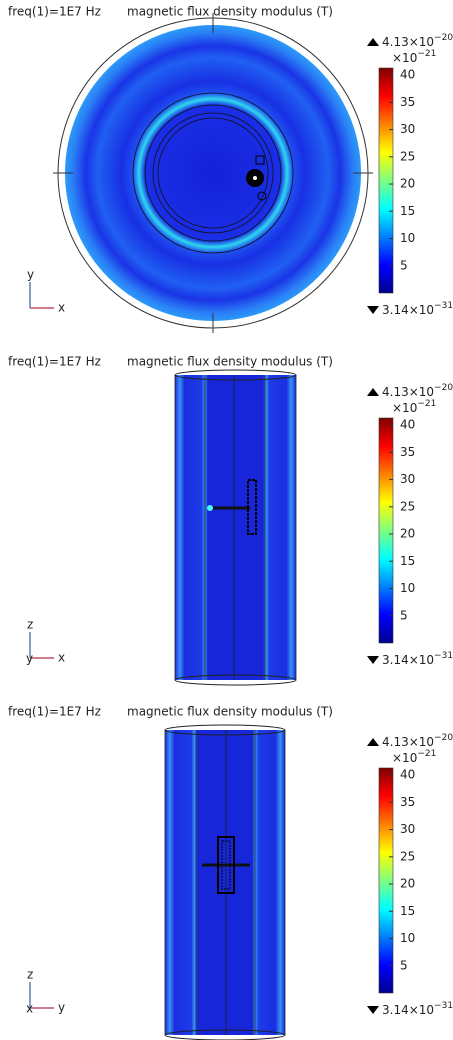 The image size is (453, 1040). I want to click on axis-label-up: y, so click(30, 275).